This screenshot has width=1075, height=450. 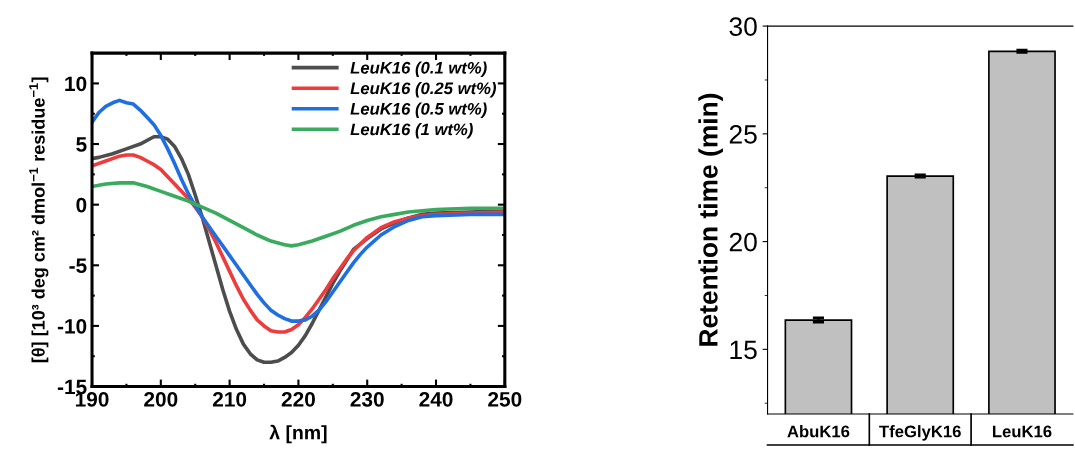 What do you see at coordinates (710, 219) in the screenshot?
I see `y-axis-title: Retention time (min)` at bounding box center [710, 219].